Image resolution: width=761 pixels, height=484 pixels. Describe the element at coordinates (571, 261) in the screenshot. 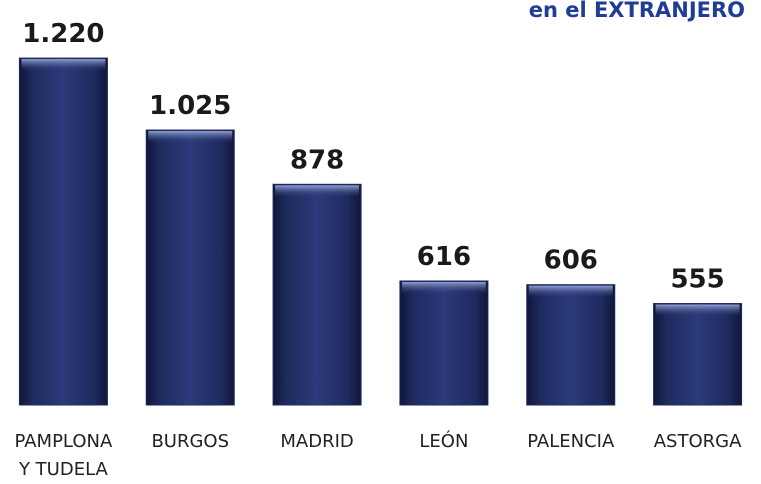

I see `value-label: 606` at that location.